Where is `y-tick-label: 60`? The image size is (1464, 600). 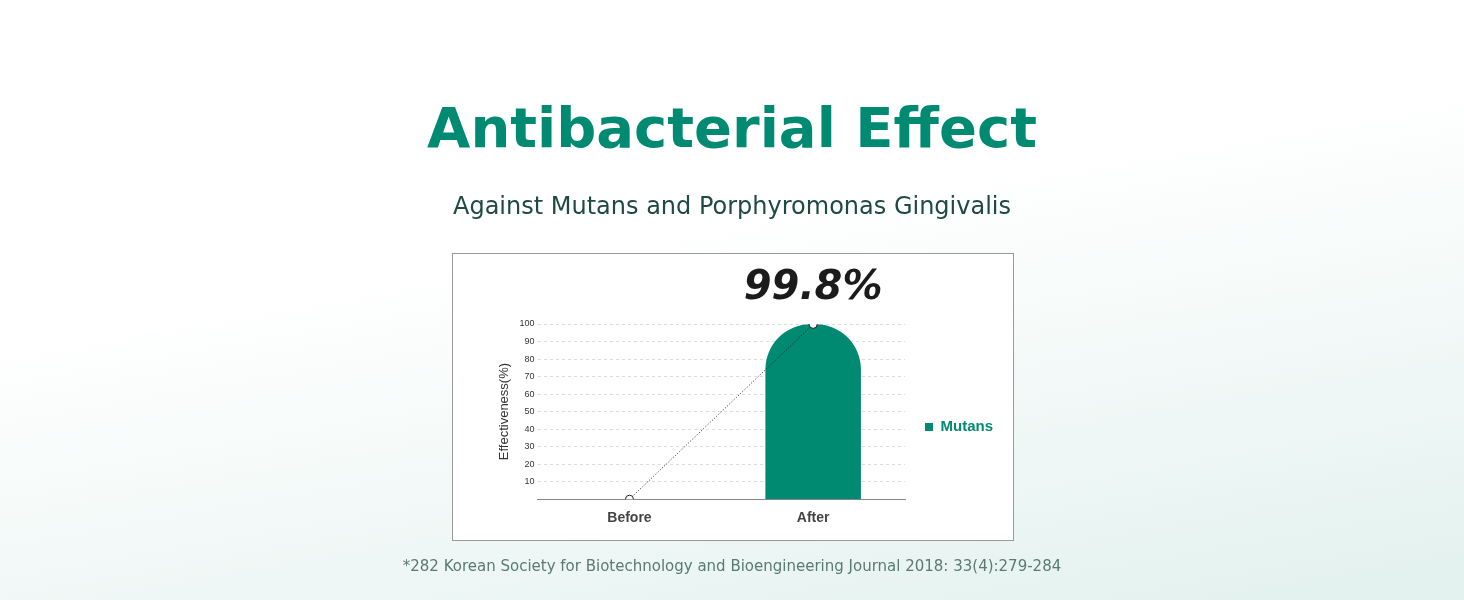 y-tick-label: 60 is located at coordinates (529, 393).